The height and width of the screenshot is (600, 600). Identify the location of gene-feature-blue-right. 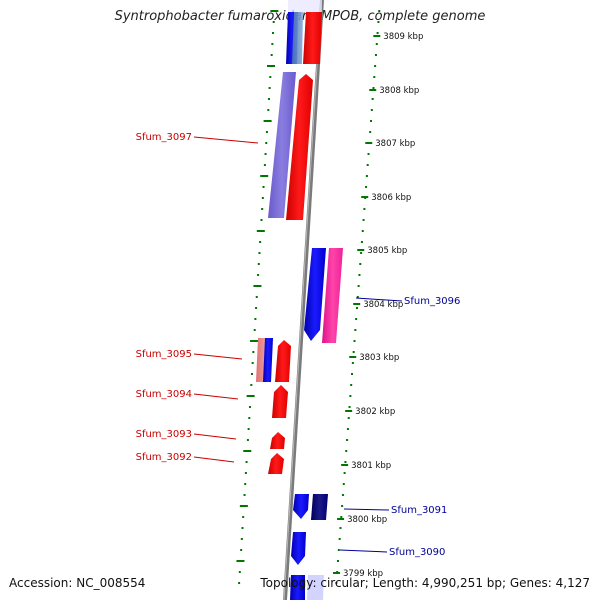
(315, 294).